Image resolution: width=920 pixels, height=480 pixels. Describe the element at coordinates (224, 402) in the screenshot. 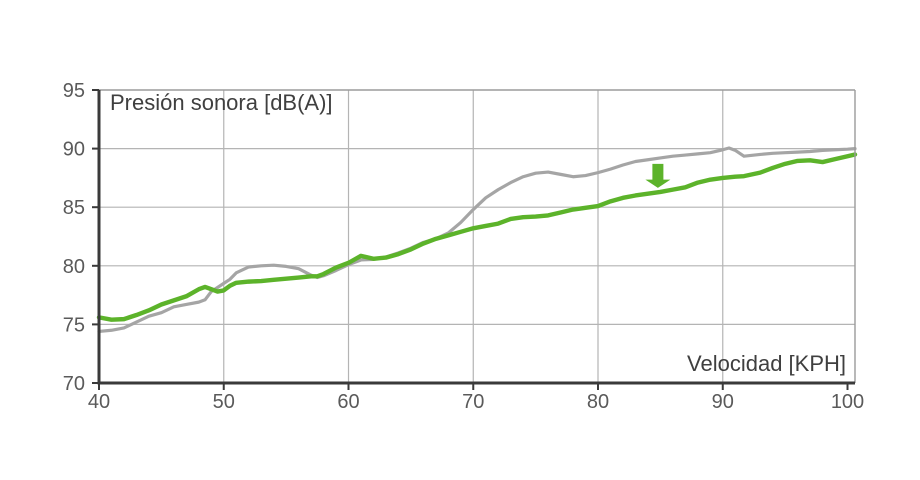

I see `x-tick-label: 50` at that location.